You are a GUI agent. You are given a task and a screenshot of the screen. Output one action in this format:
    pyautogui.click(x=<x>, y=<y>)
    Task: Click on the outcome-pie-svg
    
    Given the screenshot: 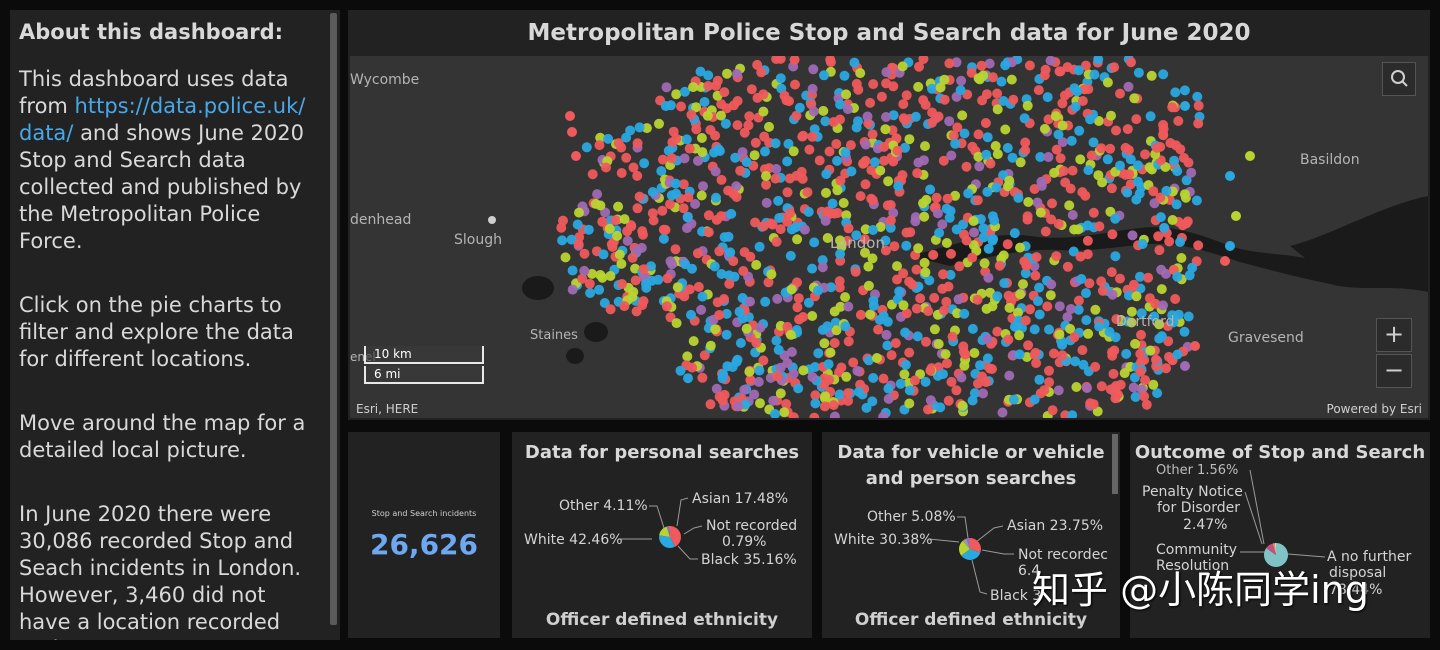 What is the action you would take?
    pyautogui.click(x=1280, y=535)
    